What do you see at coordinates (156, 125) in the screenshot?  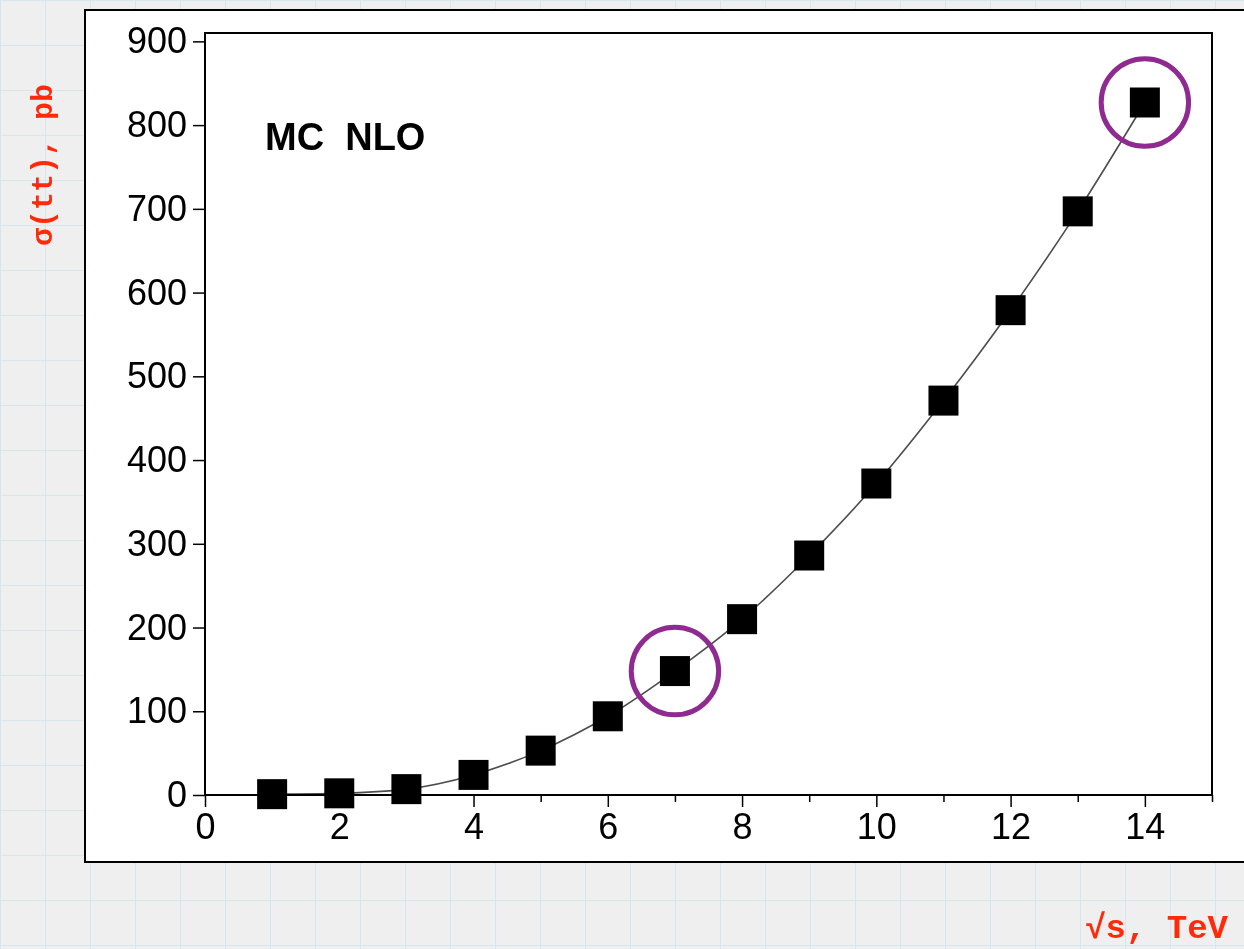 I see `y-tick-label: 800` at bounding box center [156, 125].